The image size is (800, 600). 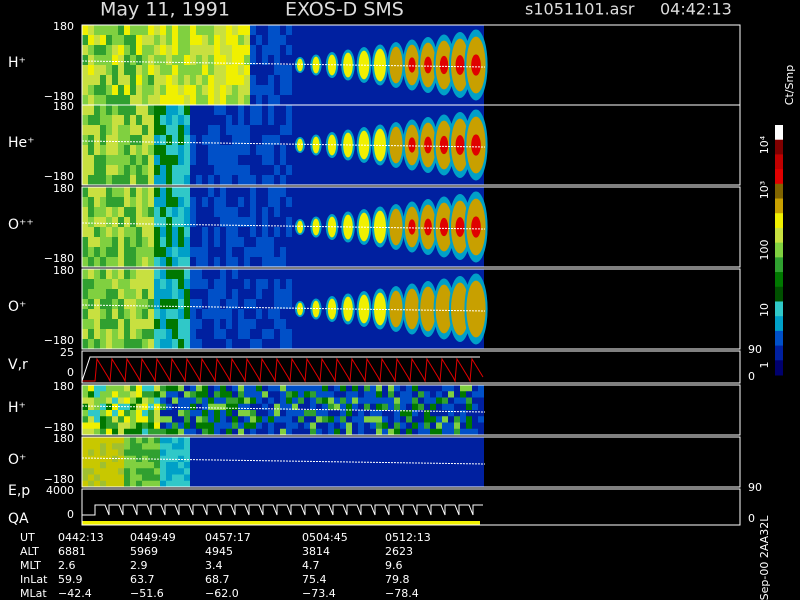 What do you see at coordinates (283, 308) in the screenshot?
I see `trace` at bounding box center [283, 308].